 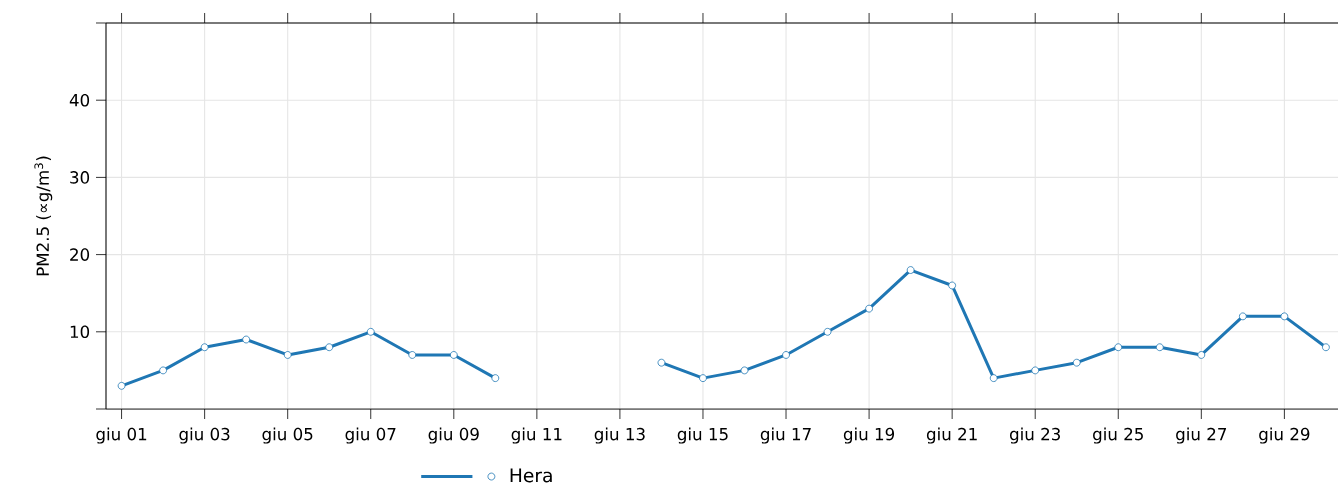 What do you see at coordinates (702, 435) in the screenshot?
I see `x-tick-label: giu 15` at bounding box center [702, 435].